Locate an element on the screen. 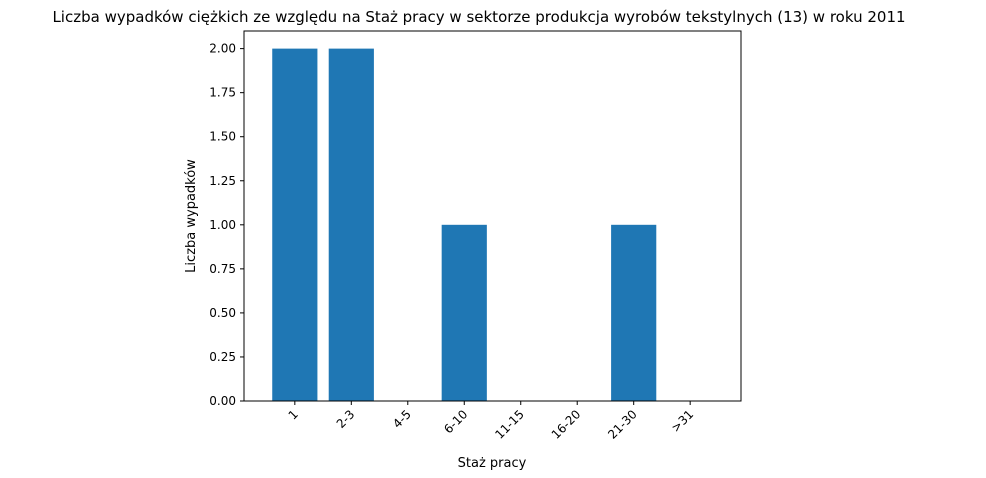 The width and height of the screenshot is (986, 478). y-axis-label: Liczba wypadków is located at coordinates (191, 216).